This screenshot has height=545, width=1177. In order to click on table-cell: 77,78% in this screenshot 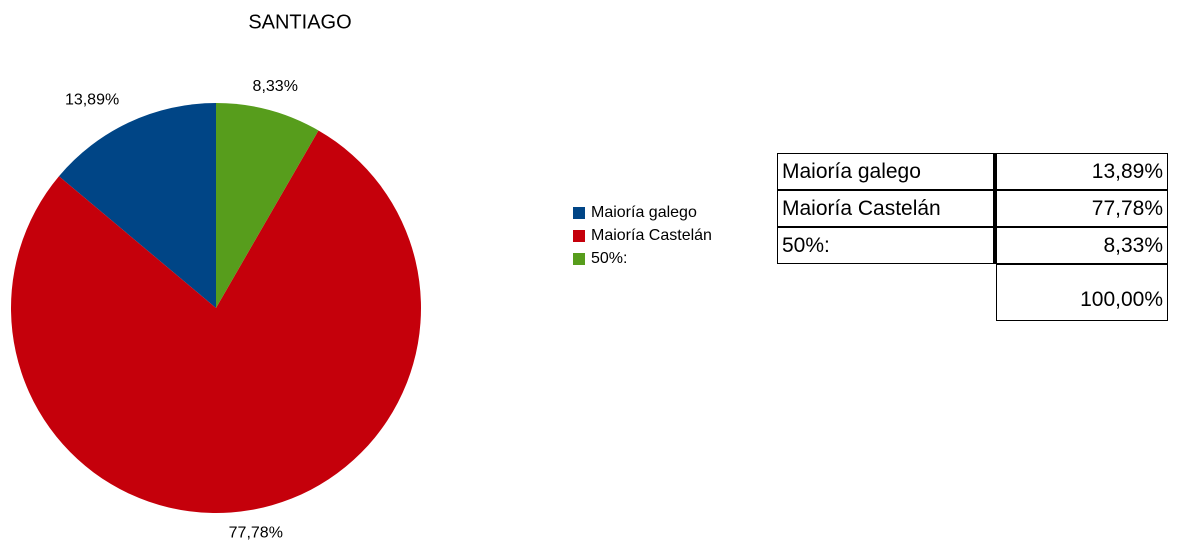, I will do `click(1082, 208)`.